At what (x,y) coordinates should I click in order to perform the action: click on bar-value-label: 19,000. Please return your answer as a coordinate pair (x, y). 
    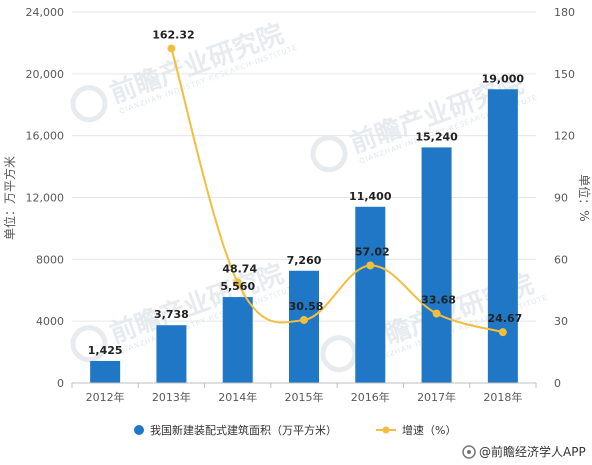
    Looking at the image, I should click on (503, 78).